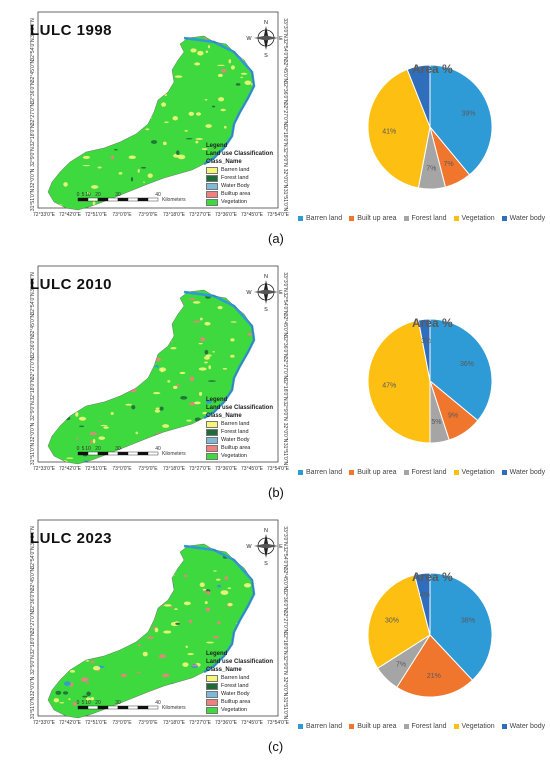 The width and height of the screenshot is (550, 768). What do you see at coordinates (285, 687) in the screenshot?
I see `y-tick-label-right: 32°0'0"N` at bounding box center [285, 687].